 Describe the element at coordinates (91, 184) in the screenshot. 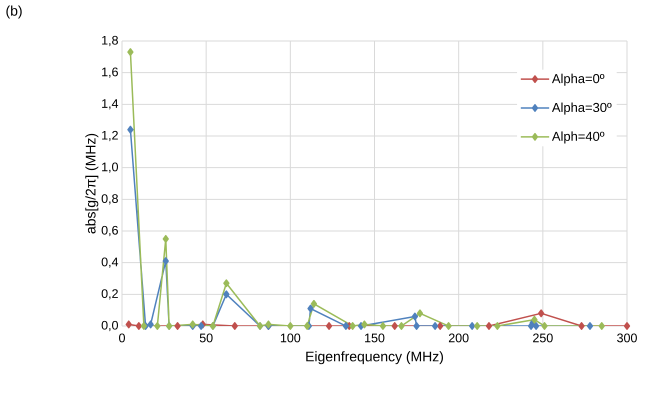

I see `y-axis-title: abs[g/2π] (MHz)` at that location.